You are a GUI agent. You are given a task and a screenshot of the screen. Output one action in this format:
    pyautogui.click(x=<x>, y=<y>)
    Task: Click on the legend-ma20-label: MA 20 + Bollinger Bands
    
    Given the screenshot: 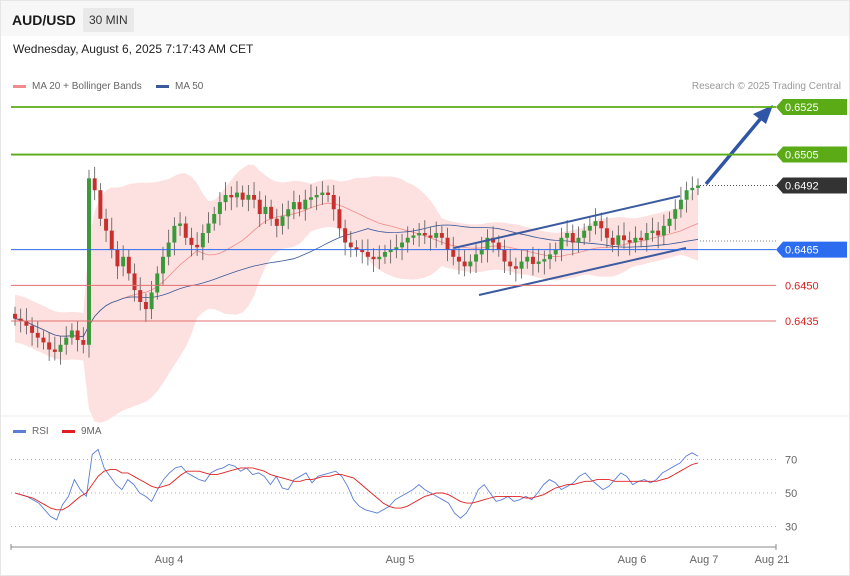 What is the action you would take?
    pyautogui.click(x=87, y=86)
    